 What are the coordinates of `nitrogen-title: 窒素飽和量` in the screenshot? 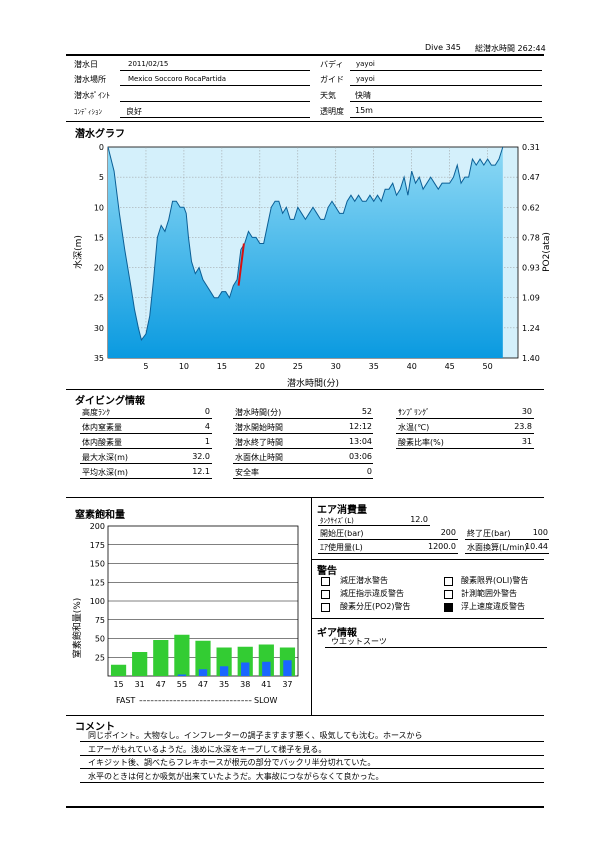 It's located at (100, 515).